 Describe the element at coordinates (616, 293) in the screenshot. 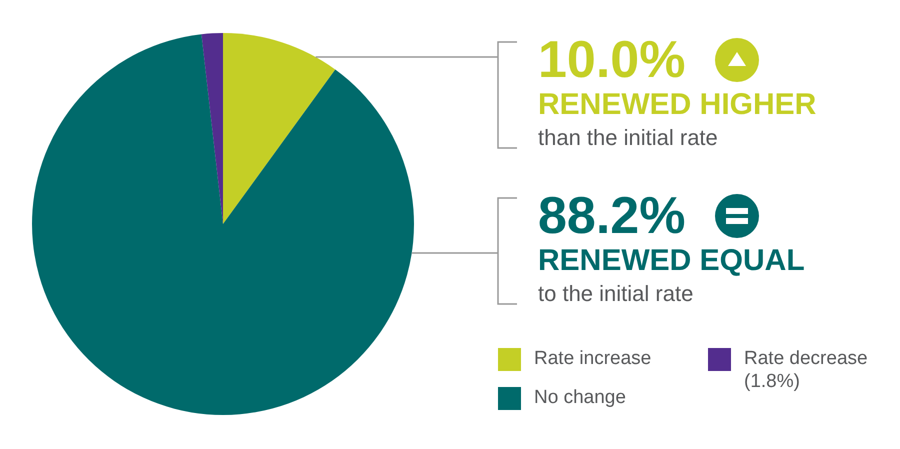

I see `text: to the initial rate` at that location.